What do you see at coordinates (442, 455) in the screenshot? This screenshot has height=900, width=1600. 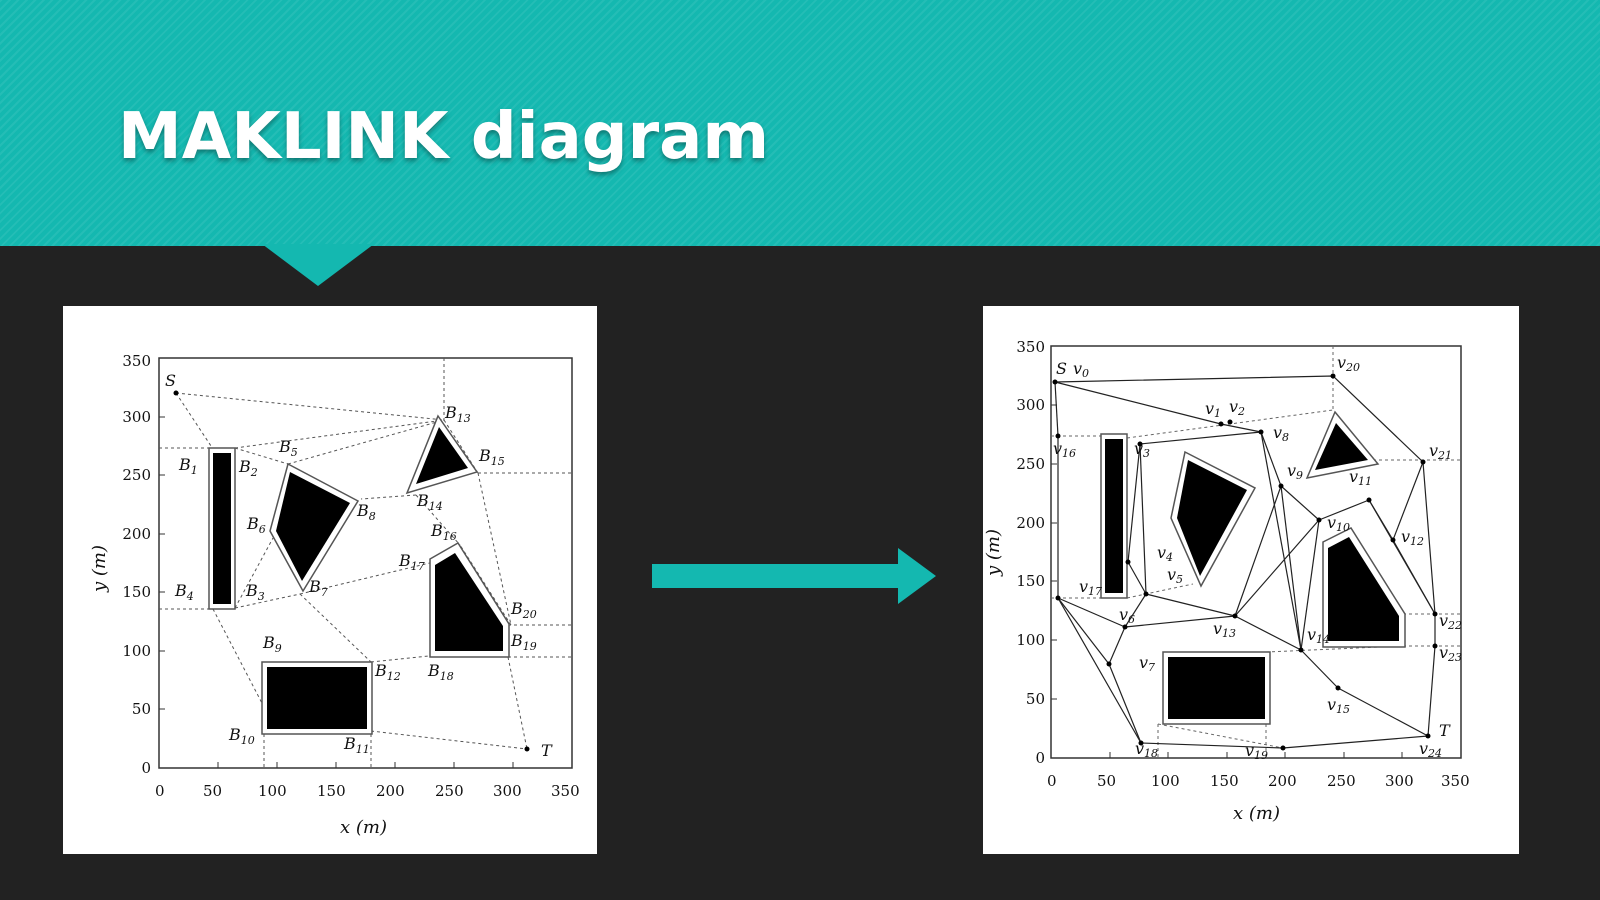 I see `left-obstacle-triangle-core` at bounding box center [442, 455].